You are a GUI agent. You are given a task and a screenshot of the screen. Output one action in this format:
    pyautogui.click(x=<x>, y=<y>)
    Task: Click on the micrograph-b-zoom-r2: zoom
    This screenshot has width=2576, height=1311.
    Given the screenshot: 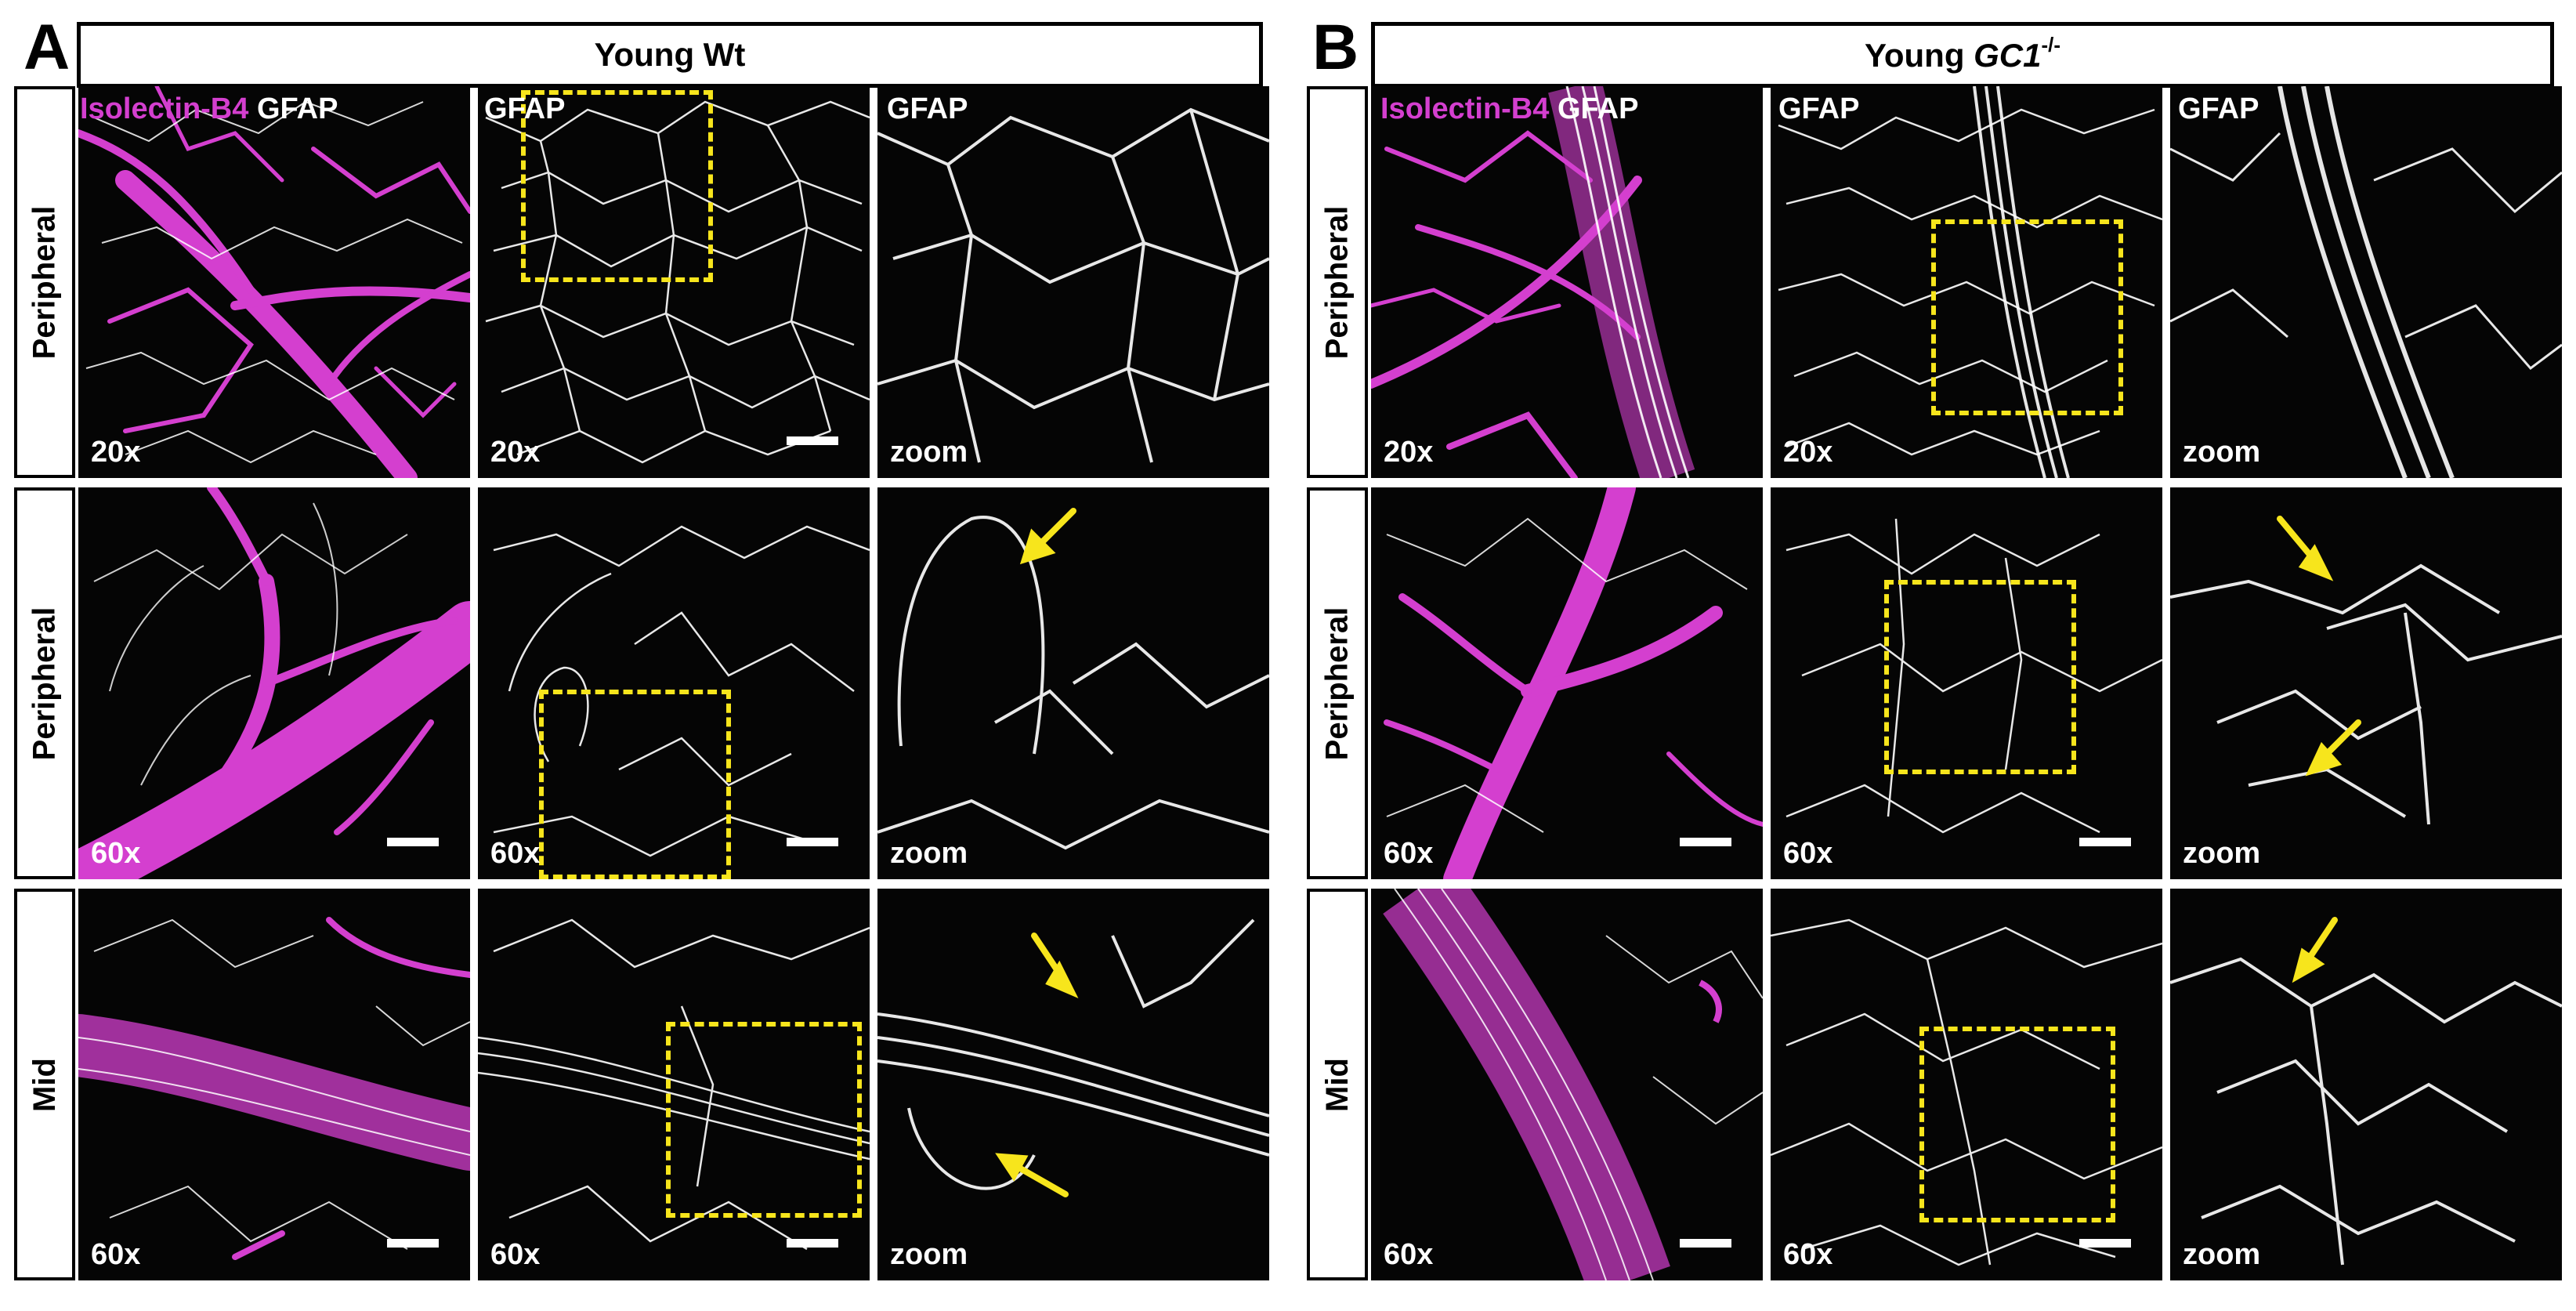 What is the action you would take?
    pyautogui.click(x=2366, y=683)
    